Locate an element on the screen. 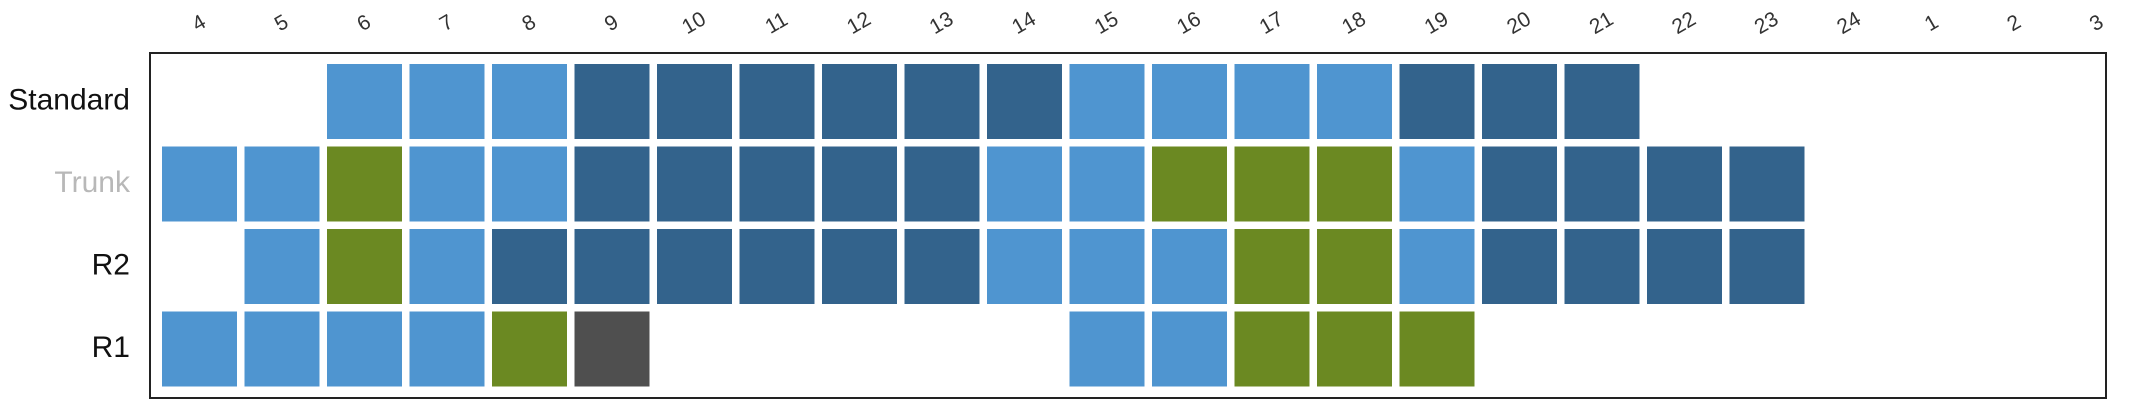  cell-standard-20-dark is located at coordinates (1519, 101).